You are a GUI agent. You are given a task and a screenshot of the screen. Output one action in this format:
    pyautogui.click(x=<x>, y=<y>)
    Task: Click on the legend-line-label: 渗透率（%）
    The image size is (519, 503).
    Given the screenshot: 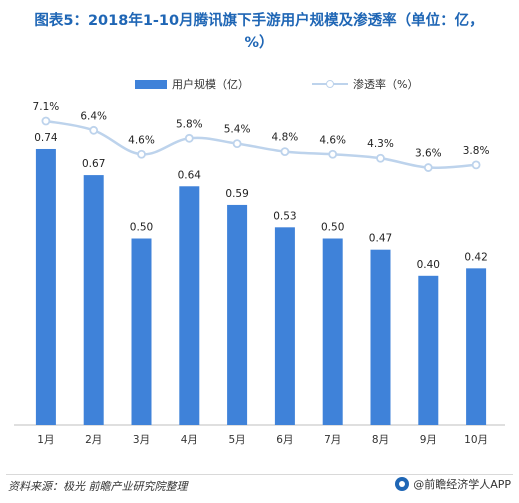 What is the action you would take?
    pyautogui.click(x=386, y=84)
    